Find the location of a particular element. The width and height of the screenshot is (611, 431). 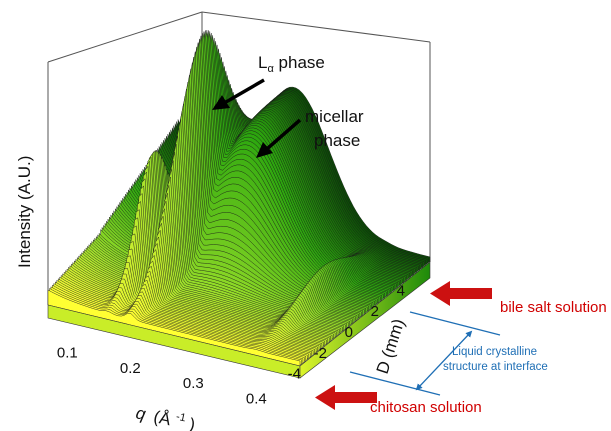

x-tick-labels: 0.1 0.2 0.3 0.4 is located at coordinates (162, 376).